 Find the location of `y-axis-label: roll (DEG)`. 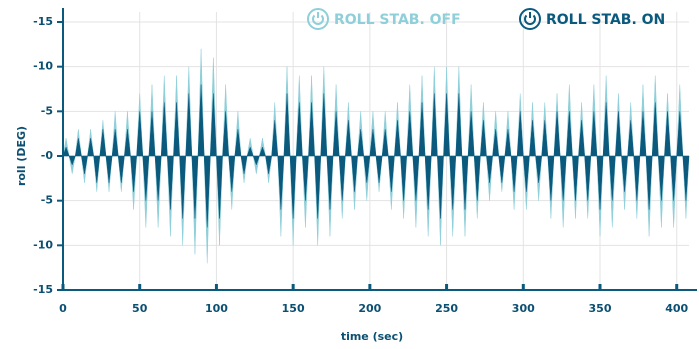

y-axis-label: roll (DEG) is located at coordinates (21, 156).